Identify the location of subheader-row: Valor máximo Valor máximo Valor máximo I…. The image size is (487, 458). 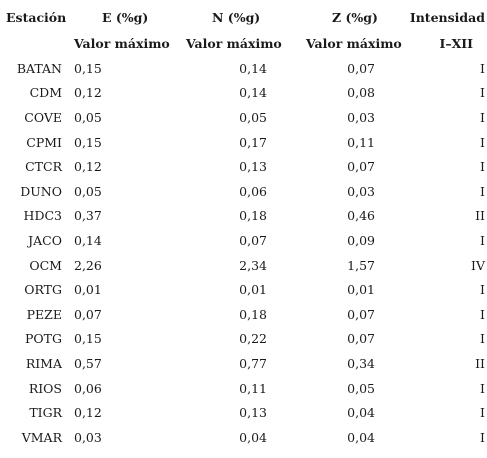
(243, 43).